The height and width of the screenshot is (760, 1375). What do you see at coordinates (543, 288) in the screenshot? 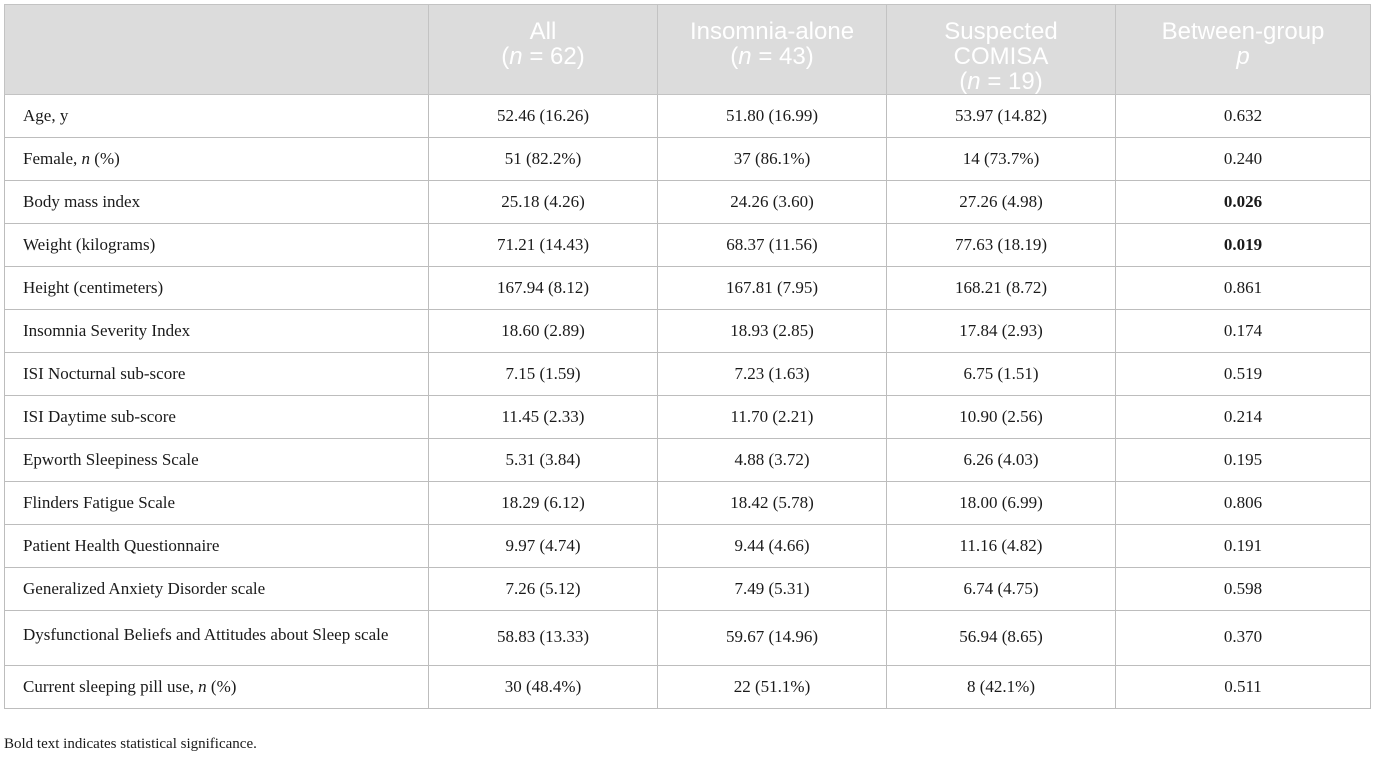
I see `cell-all: 167.94 (8.12)` at bounding box center [543, 288].